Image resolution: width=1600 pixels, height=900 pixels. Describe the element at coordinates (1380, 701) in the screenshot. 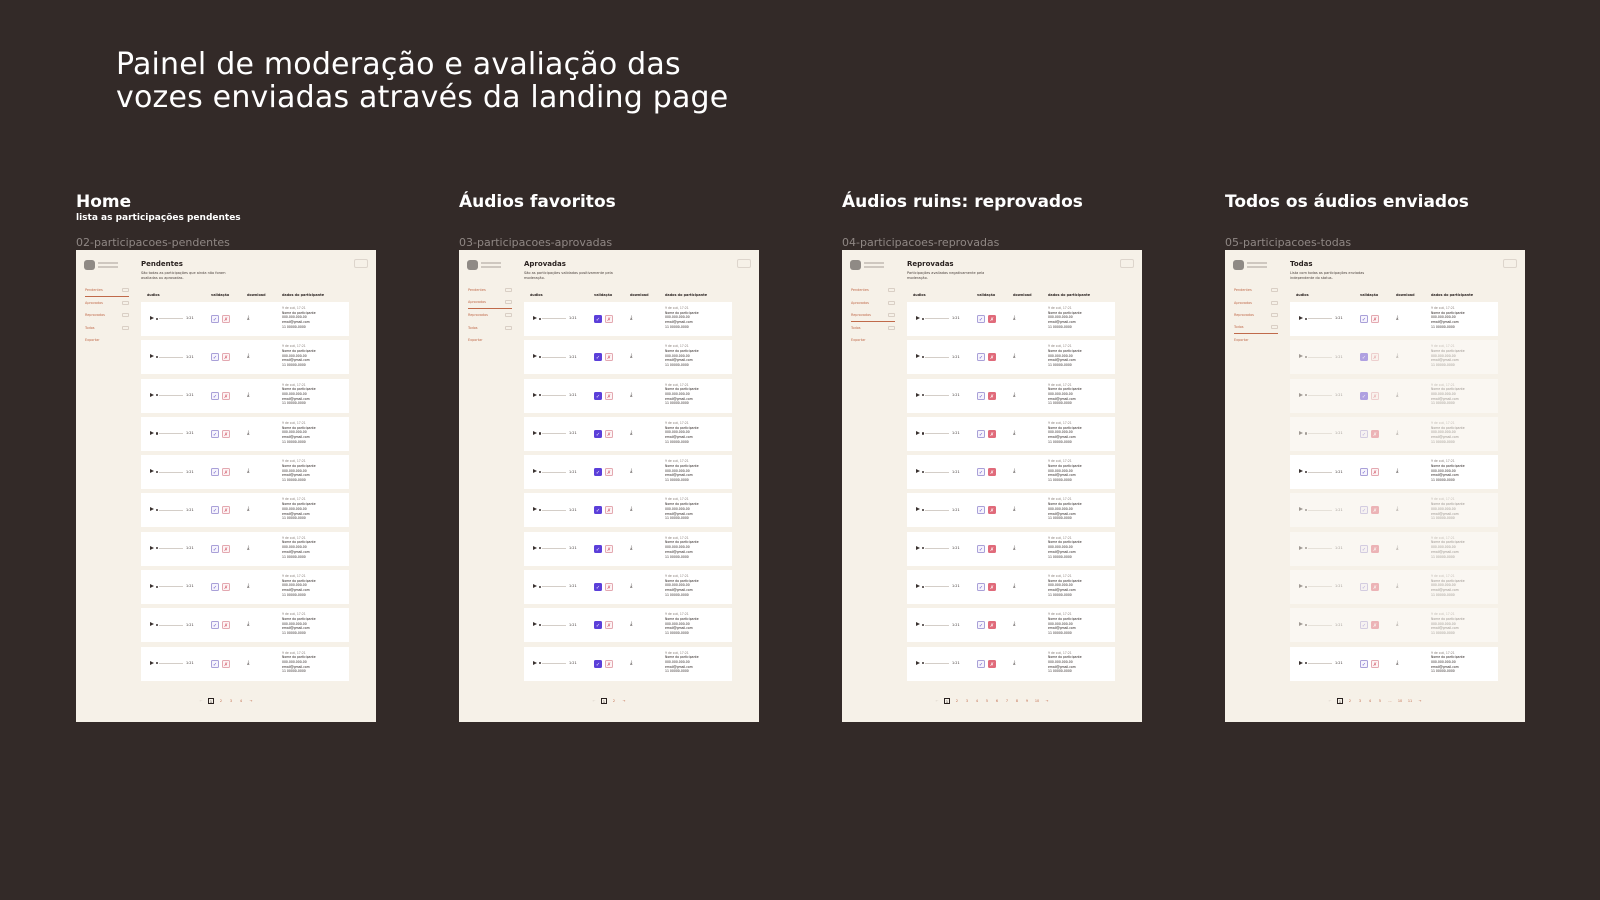

I see `page-number: 5` at that location.